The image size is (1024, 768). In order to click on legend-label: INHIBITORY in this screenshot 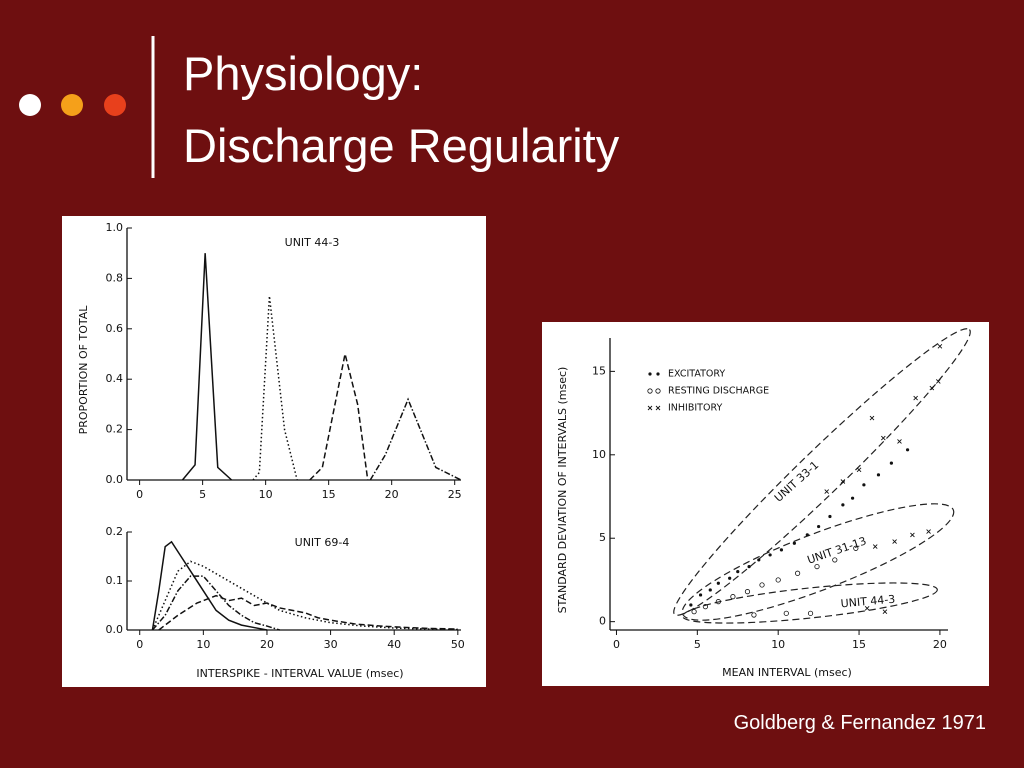, I will do `click(695, 408)`.